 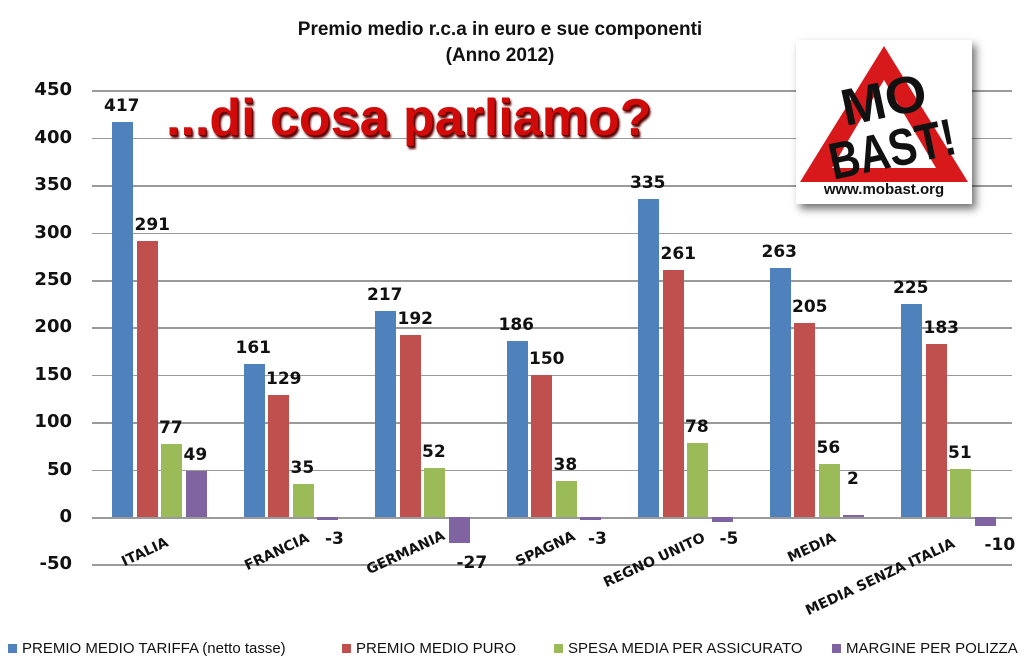 I want to click on legend-item-margine: MARGINE PER POLIZZA, so click(x=925, y=648).